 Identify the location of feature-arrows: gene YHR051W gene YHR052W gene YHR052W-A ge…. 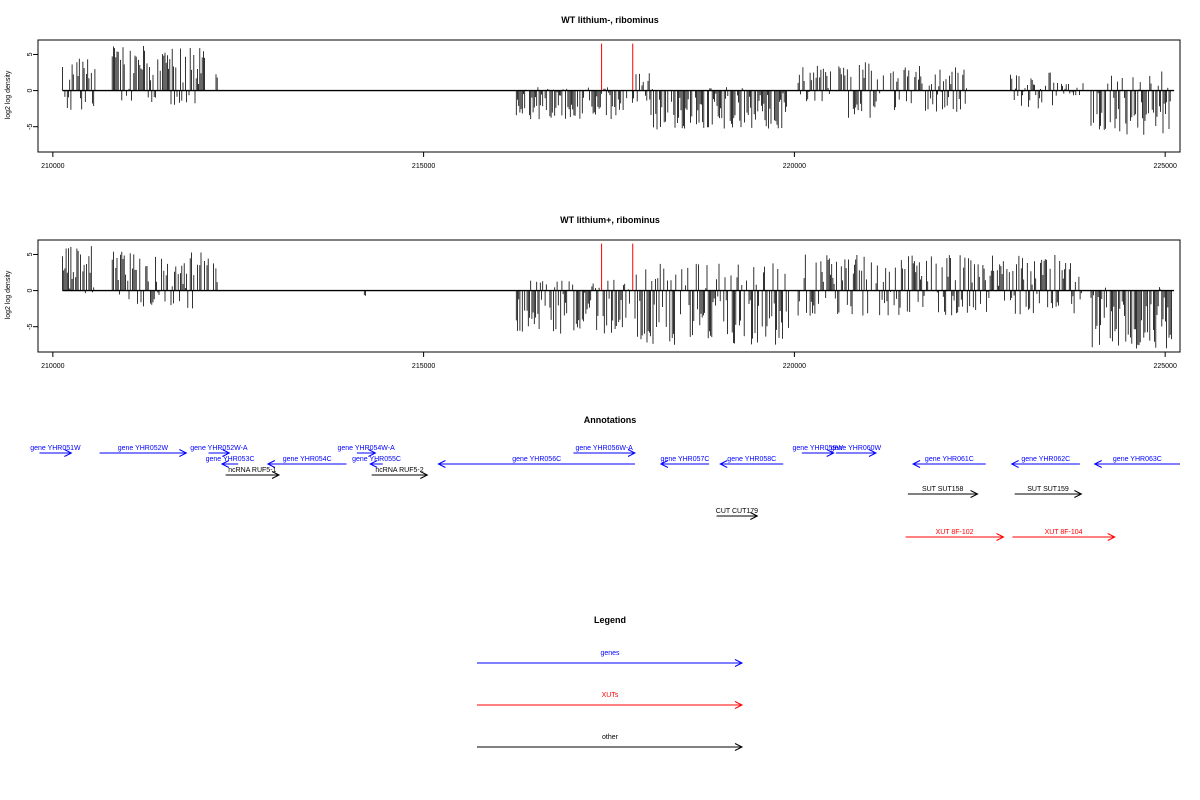
(605, 493).